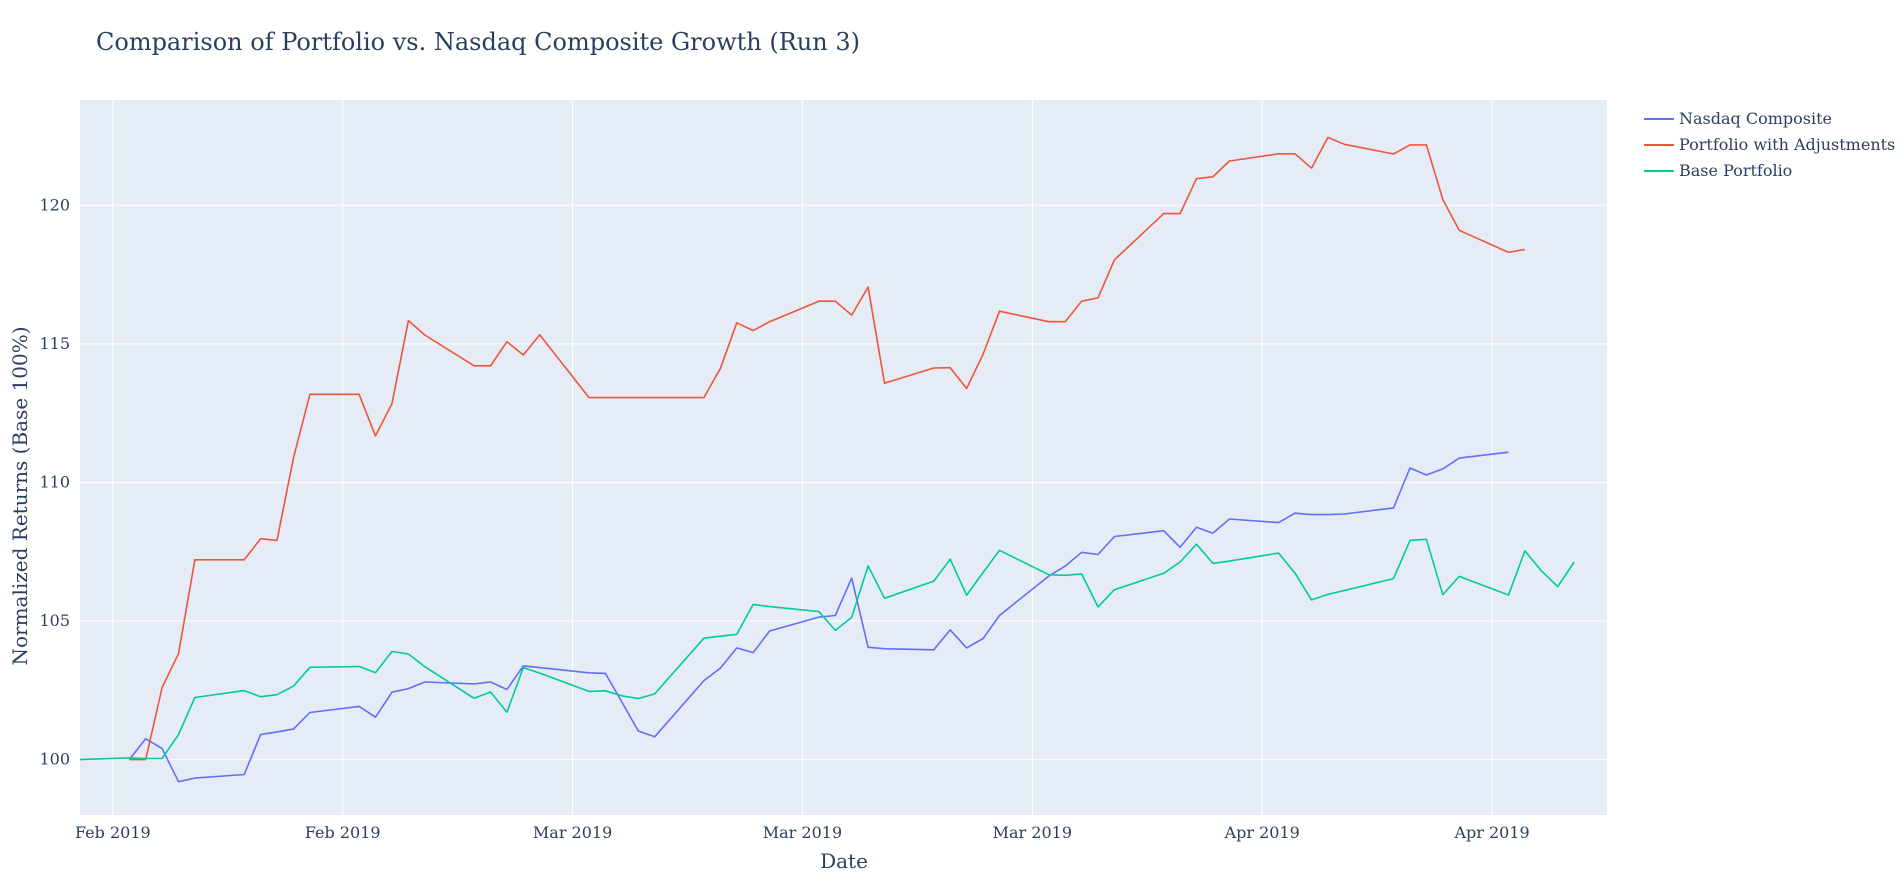 The width and height of the screenshot is (1904, 895). I want to click on legend-item: Nasdaq Composite, so click(1738, 118).